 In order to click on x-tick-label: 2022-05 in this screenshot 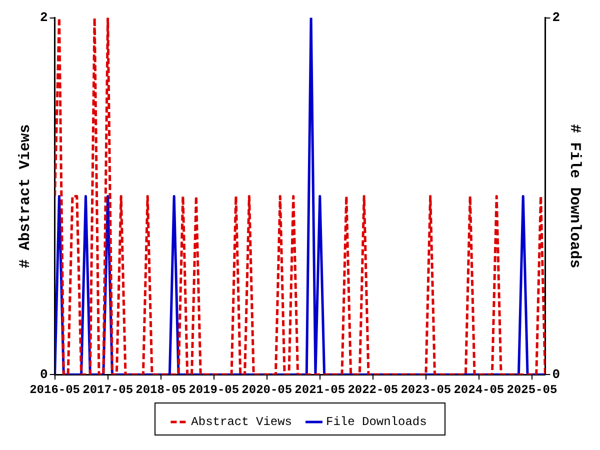, I will do `click(373, 389)`.